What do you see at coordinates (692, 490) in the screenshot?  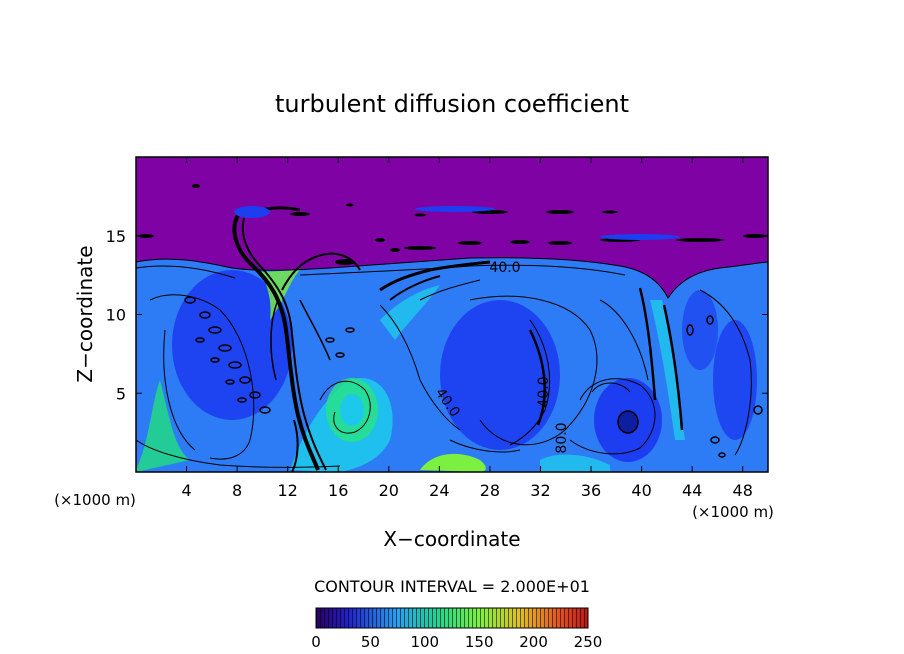 I see `x-tick-label: 44` at bounding box center [692, 490].